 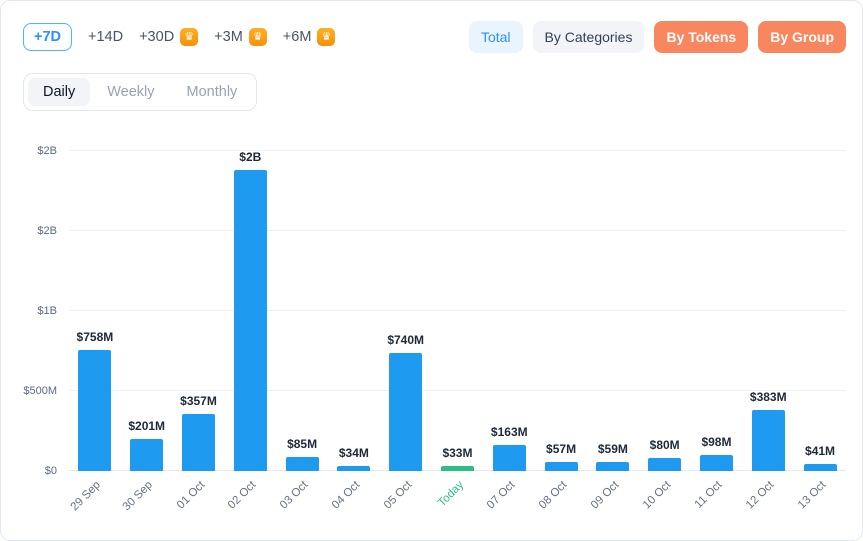 I want to click on x-axis-tick: 11 Oct, so click(x=709, y=495).